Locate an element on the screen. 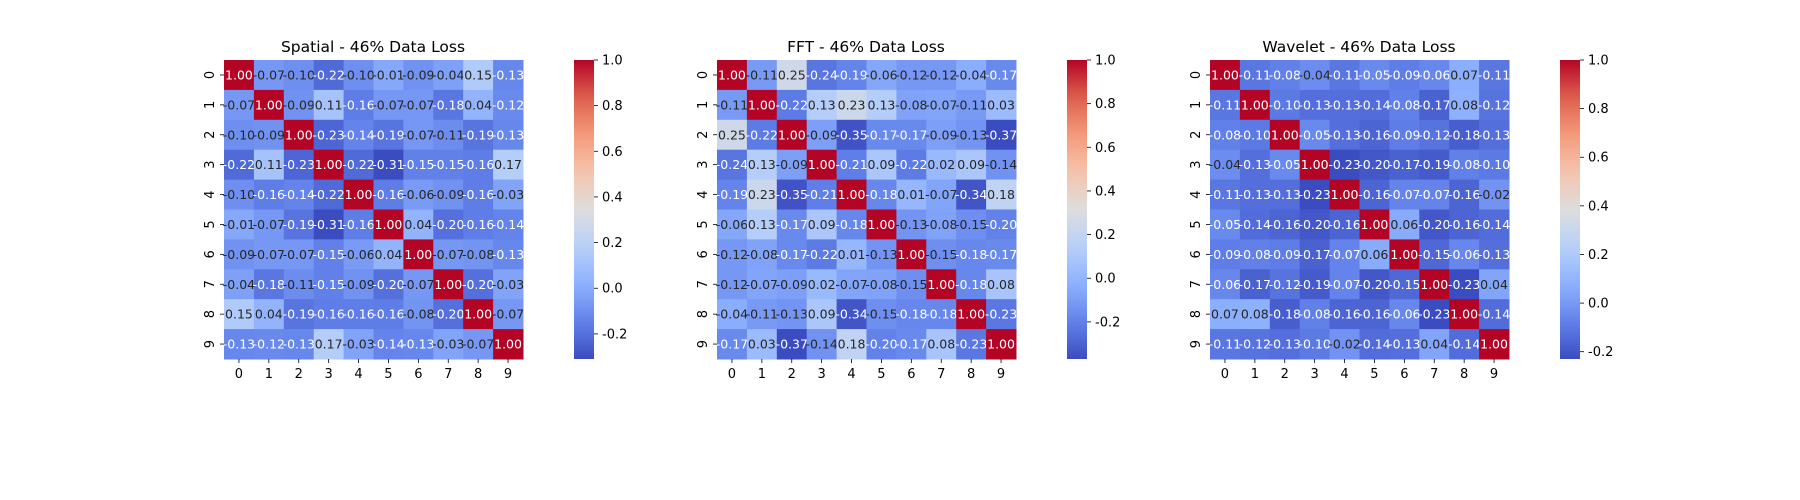 This screenshot has width=1800, height=500. y-tick-label: 3 is located at coordinates (1196, 165).